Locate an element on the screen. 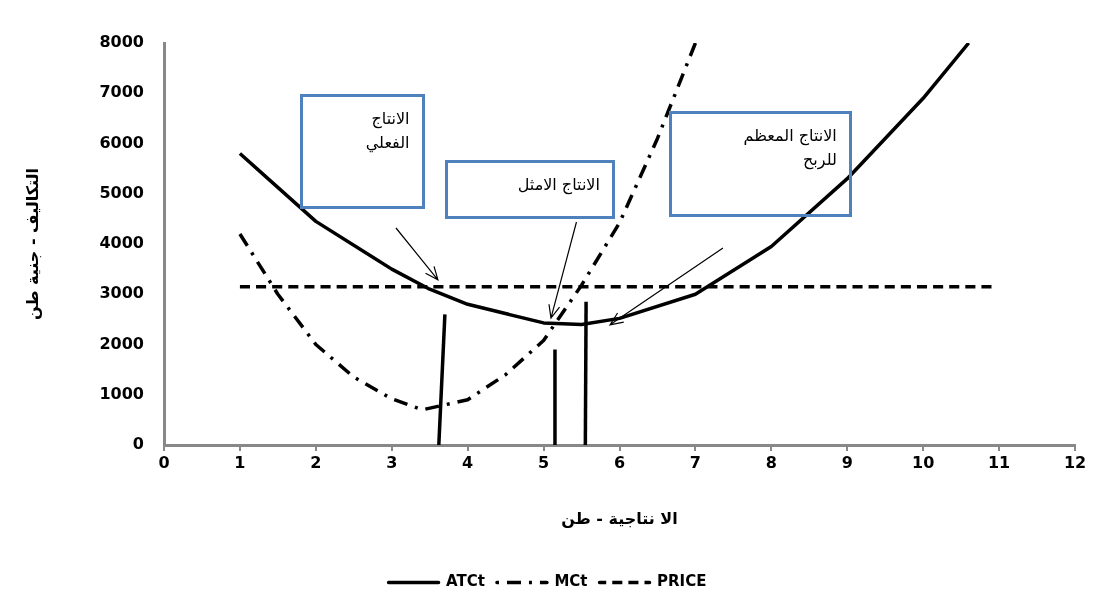 The image size is (1102, 614). y-tick-label: 5000 is located at coordinates (121, 192).